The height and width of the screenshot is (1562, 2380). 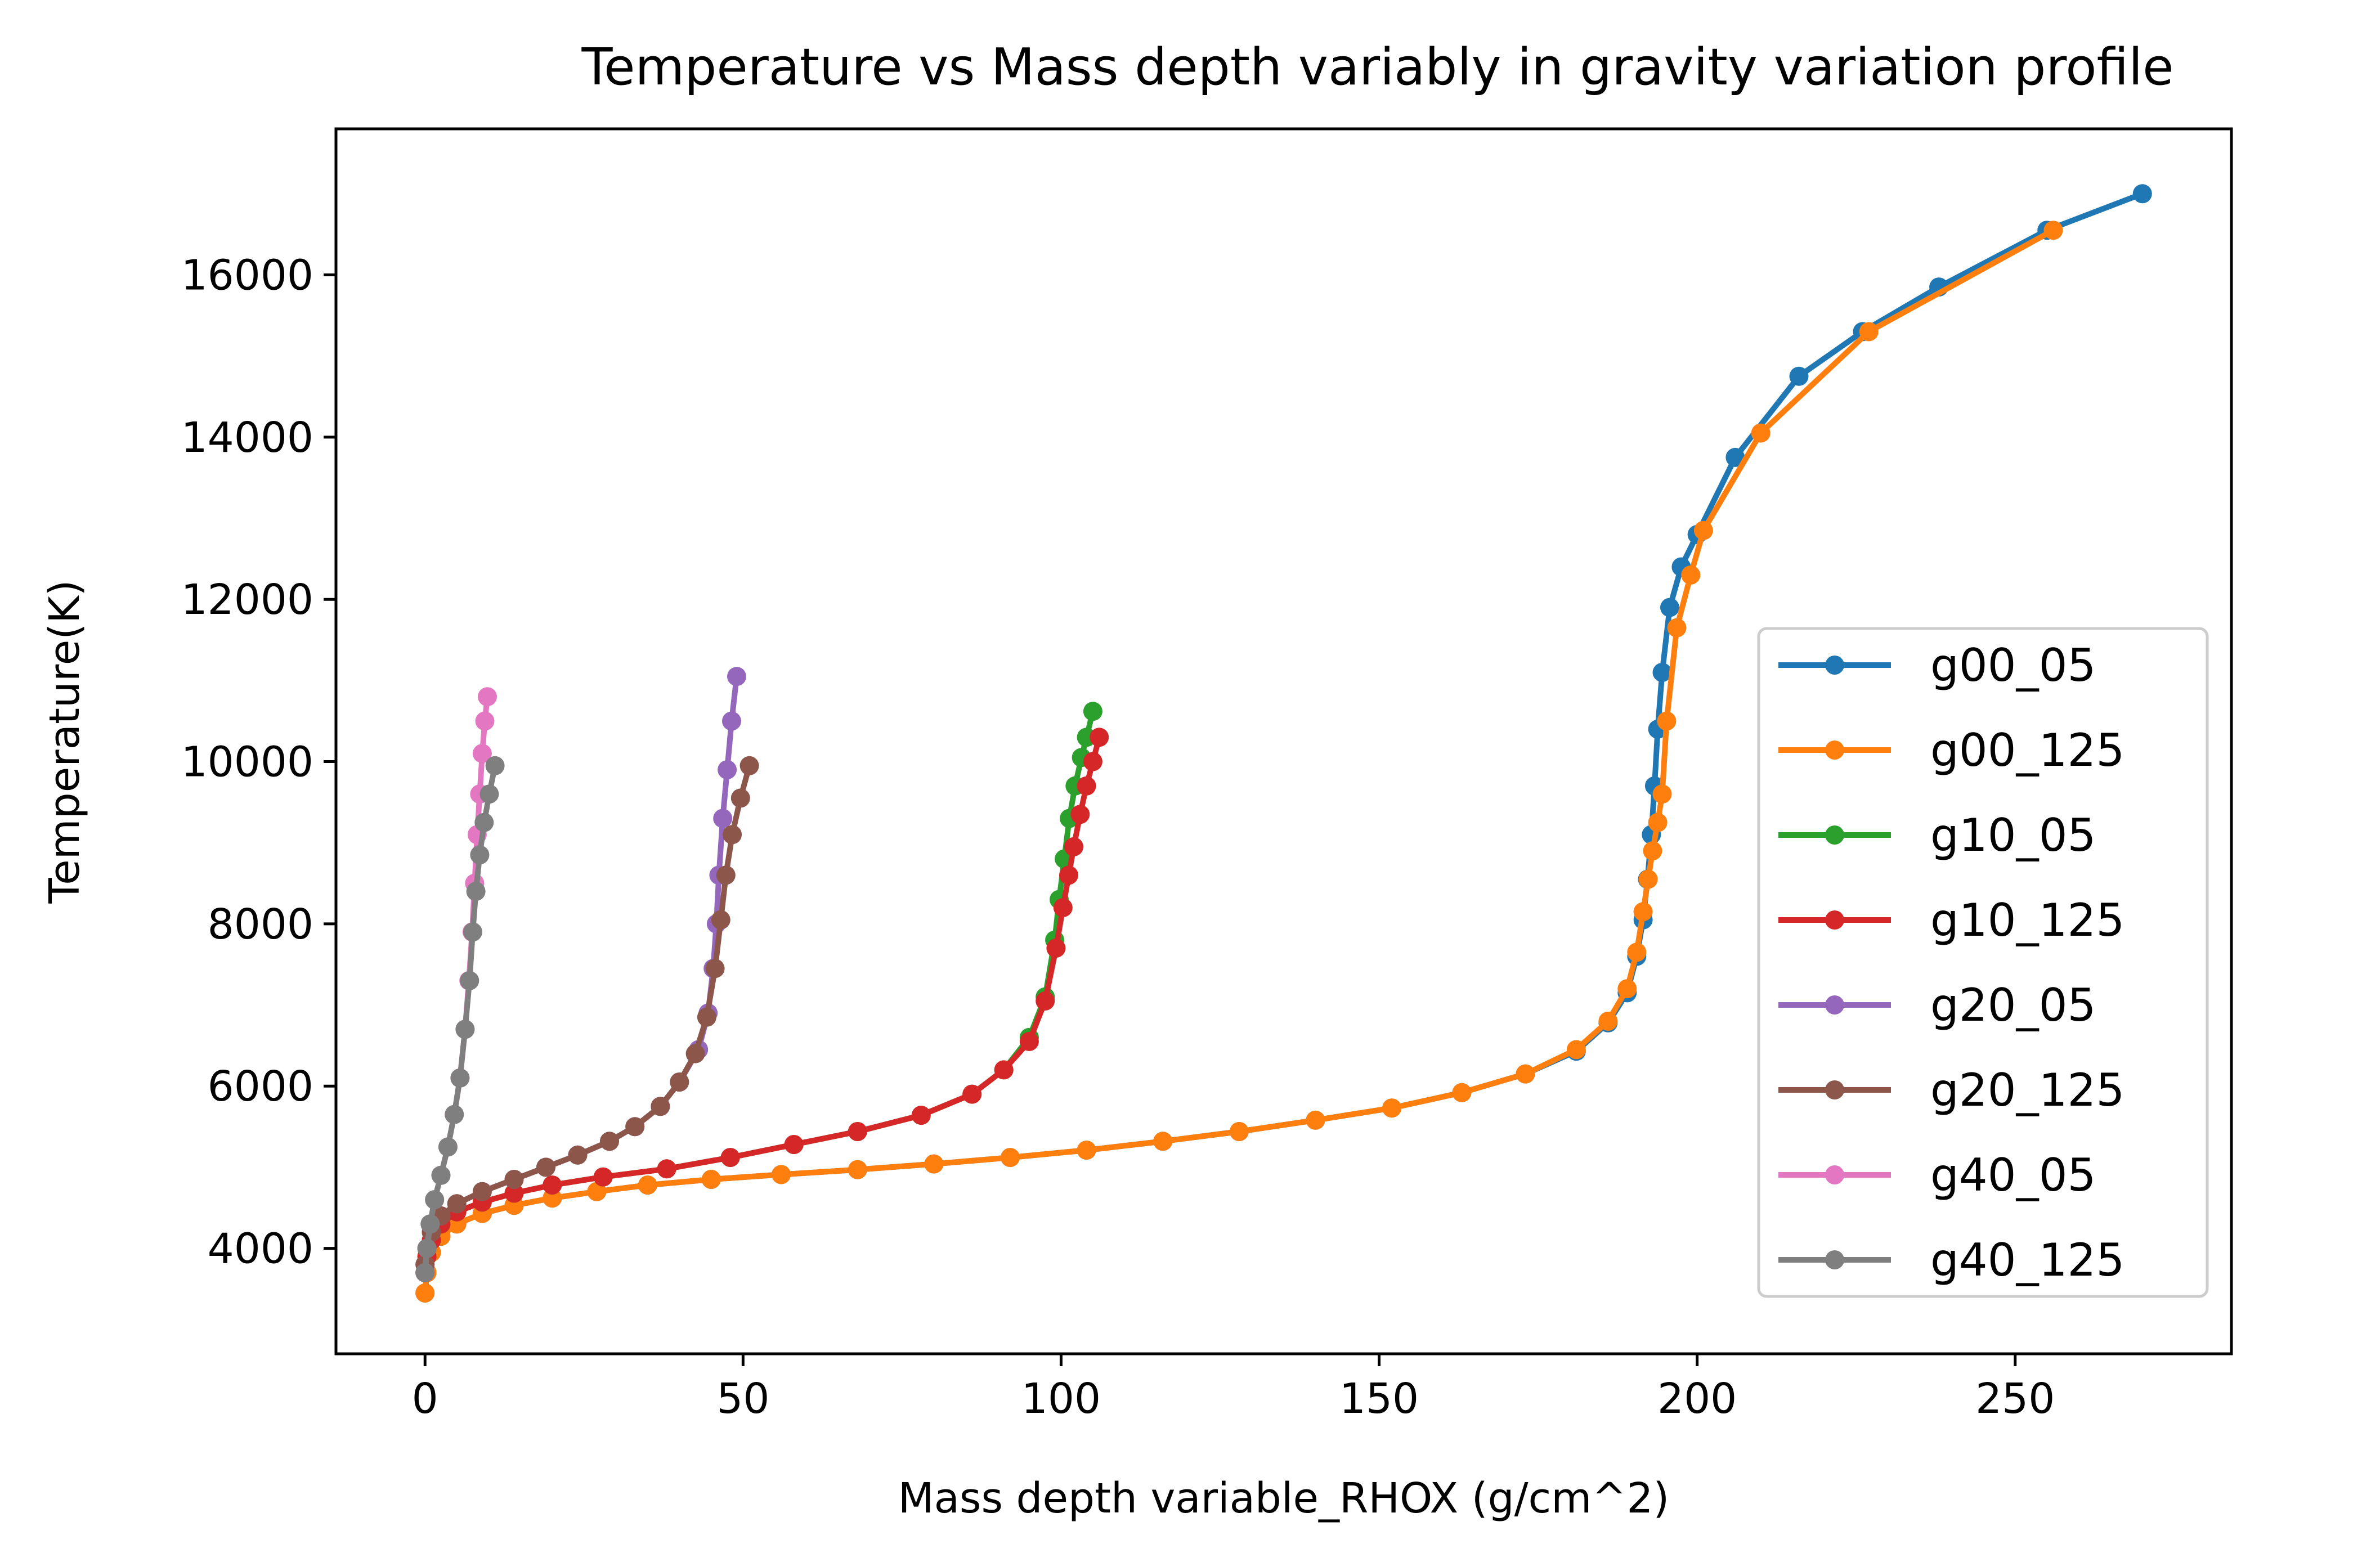 I want to click on x-tick-label: 0, so click(x=425, y=1399).